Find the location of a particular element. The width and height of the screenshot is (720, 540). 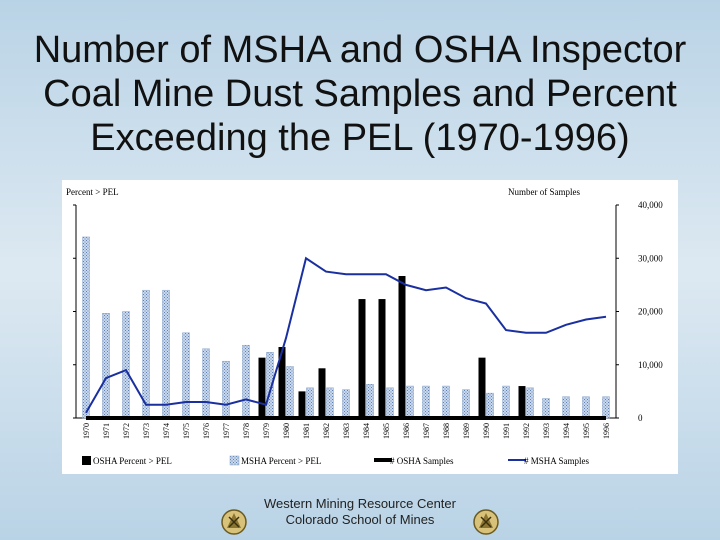

footer-line-1: Western Mining Resource Center is located at coordinates (360, 503).